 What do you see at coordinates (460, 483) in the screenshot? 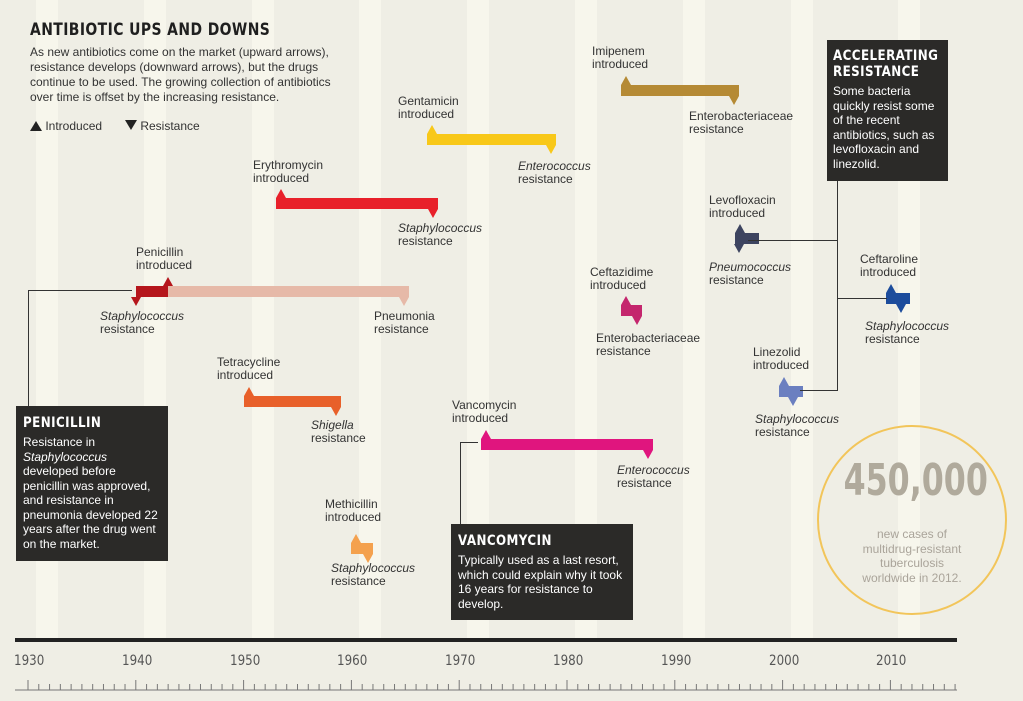
I see `vancomycin-connector-v` at bounding box center [460, 483].